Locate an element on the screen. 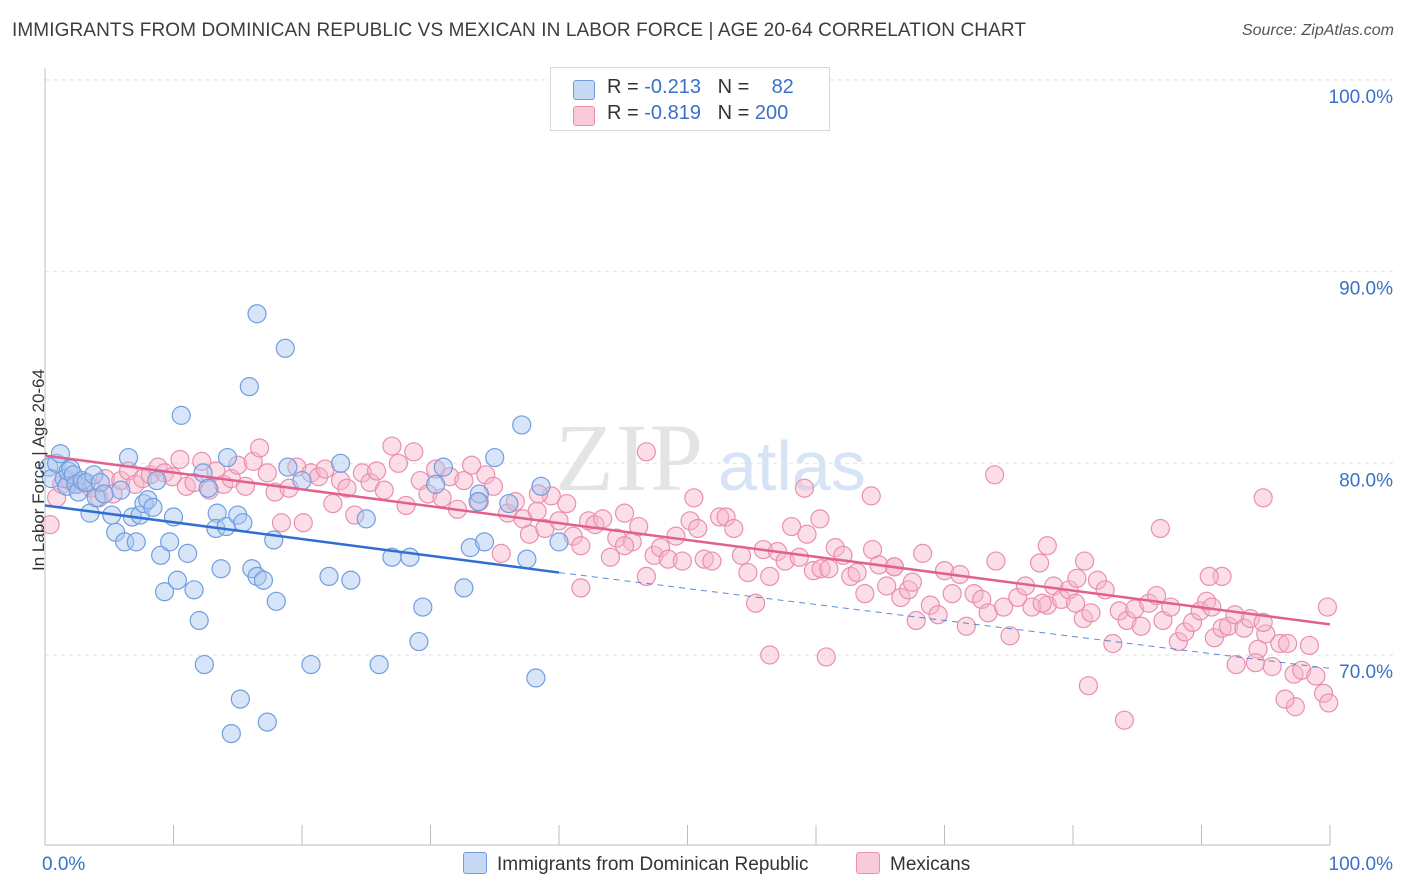  y-tick-label: 90.0% is located at coordinates (1366, 289).